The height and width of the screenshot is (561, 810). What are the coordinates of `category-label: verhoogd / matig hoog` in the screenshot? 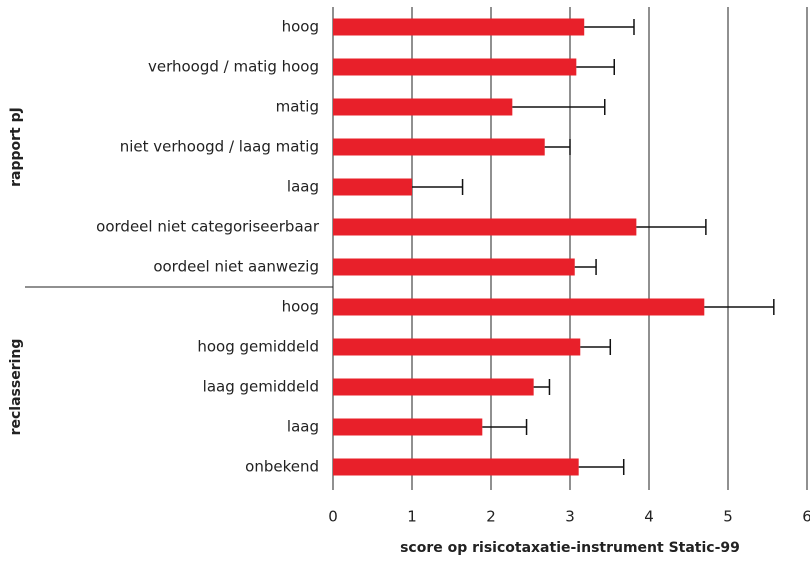 It's located at (233, 67).